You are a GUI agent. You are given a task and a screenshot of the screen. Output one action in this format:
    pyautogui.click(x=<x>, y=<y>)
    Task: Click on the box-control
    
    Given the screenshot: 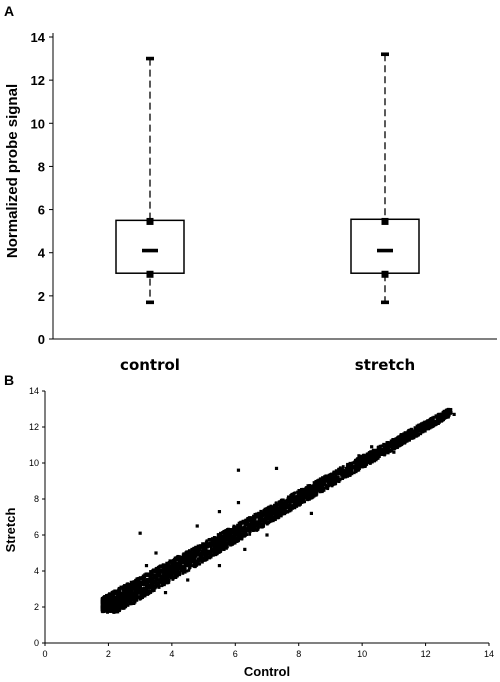 What is the action you would take?
    pyautogui.click(x=150, y=246)
    